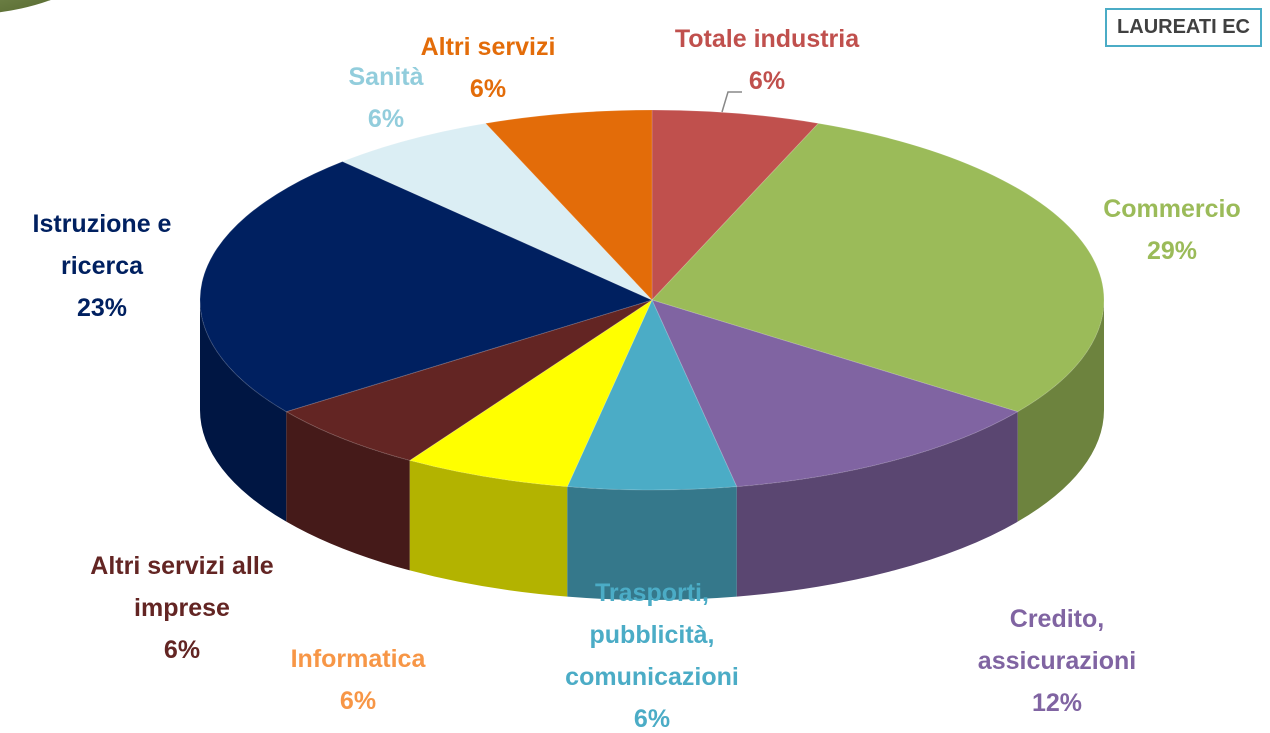 This screenshot has width=1270, height=733. What do you see at coordinates (731, 102) in the screenshot?
I see `leader-line` at bounding box center [731, 102].